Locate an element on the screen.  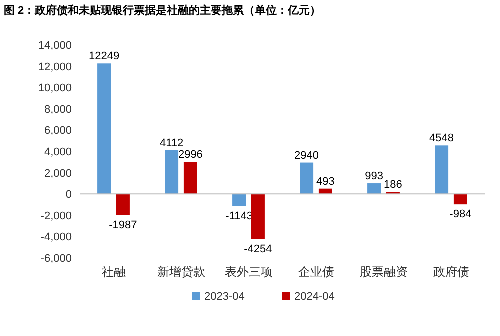
data-label: -4254 is located at coordinates (258, 249).